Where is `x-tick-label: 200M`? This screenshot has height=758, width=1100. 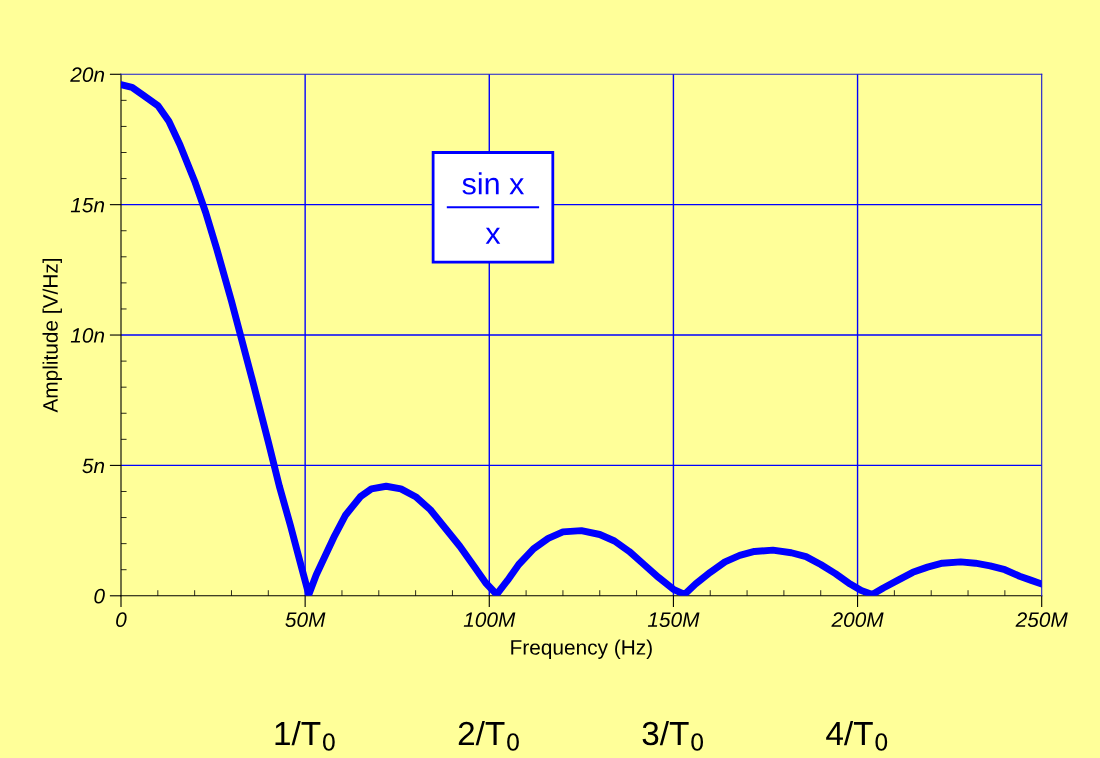
x-tick-label: 200M is located at coordinates (857, 620).